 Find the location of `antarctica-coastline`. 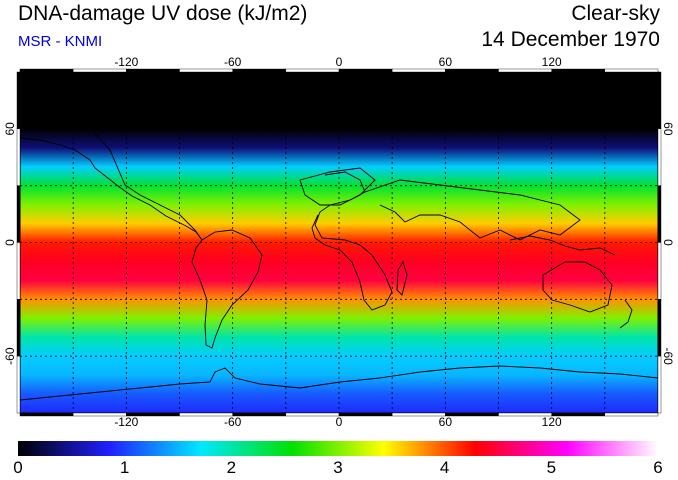

antarctica-coastline is located at coordinates (339, 383).